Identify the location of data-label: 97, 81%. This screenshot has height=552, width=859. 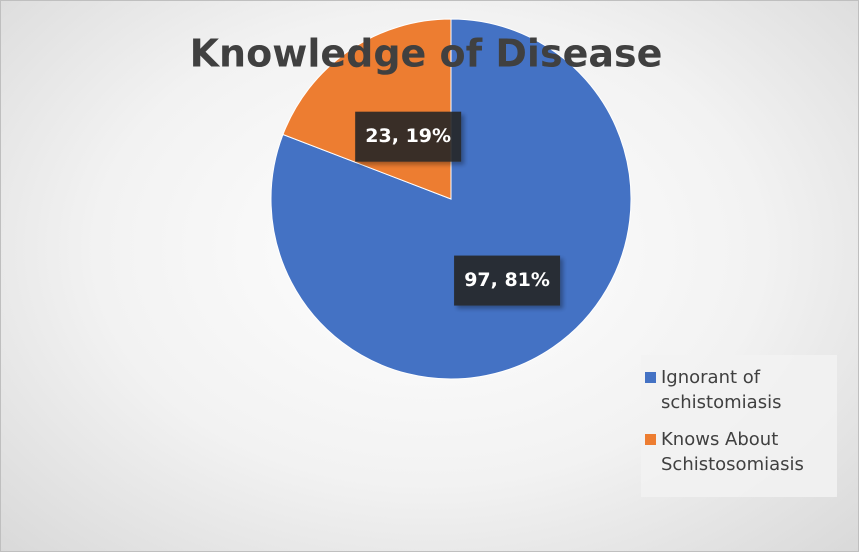
(507, 280).